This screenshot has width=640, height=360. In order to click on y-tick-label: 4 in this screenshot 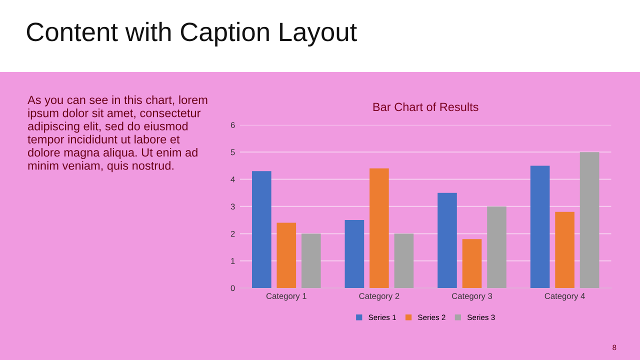, I will do `click(232, 179)`.